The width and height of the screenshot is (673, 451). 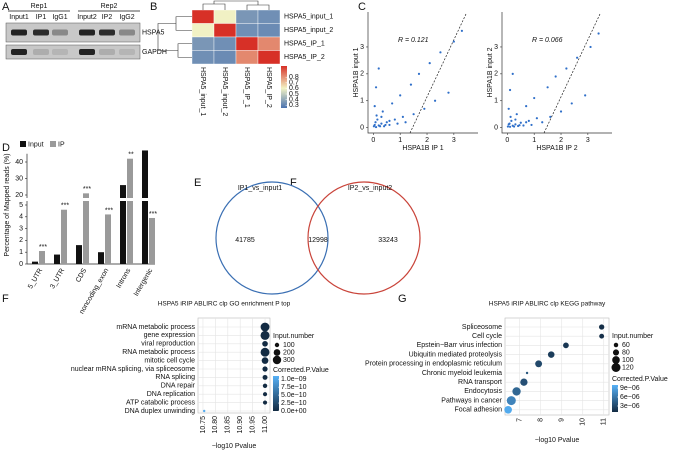 What do you see at coordinates (36, 144) in the screenshot?
I see `legend-label: Input` at bounding box center [36, 144].